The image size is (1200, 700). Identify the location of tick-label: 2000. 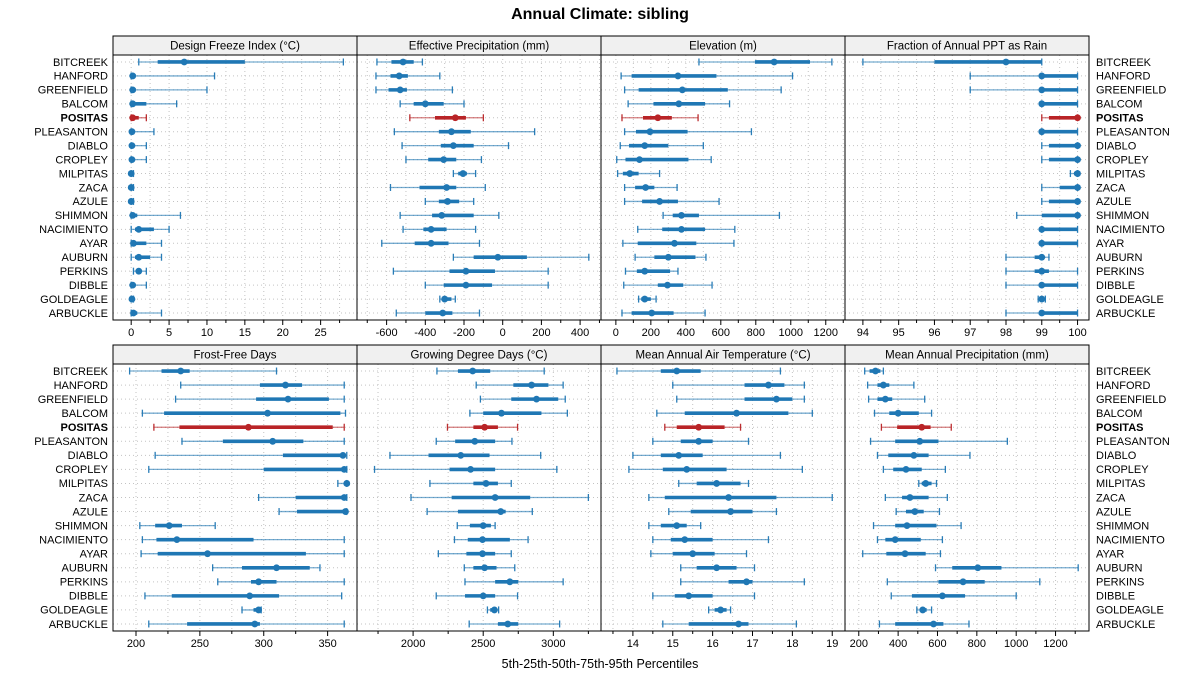
(413, 644).